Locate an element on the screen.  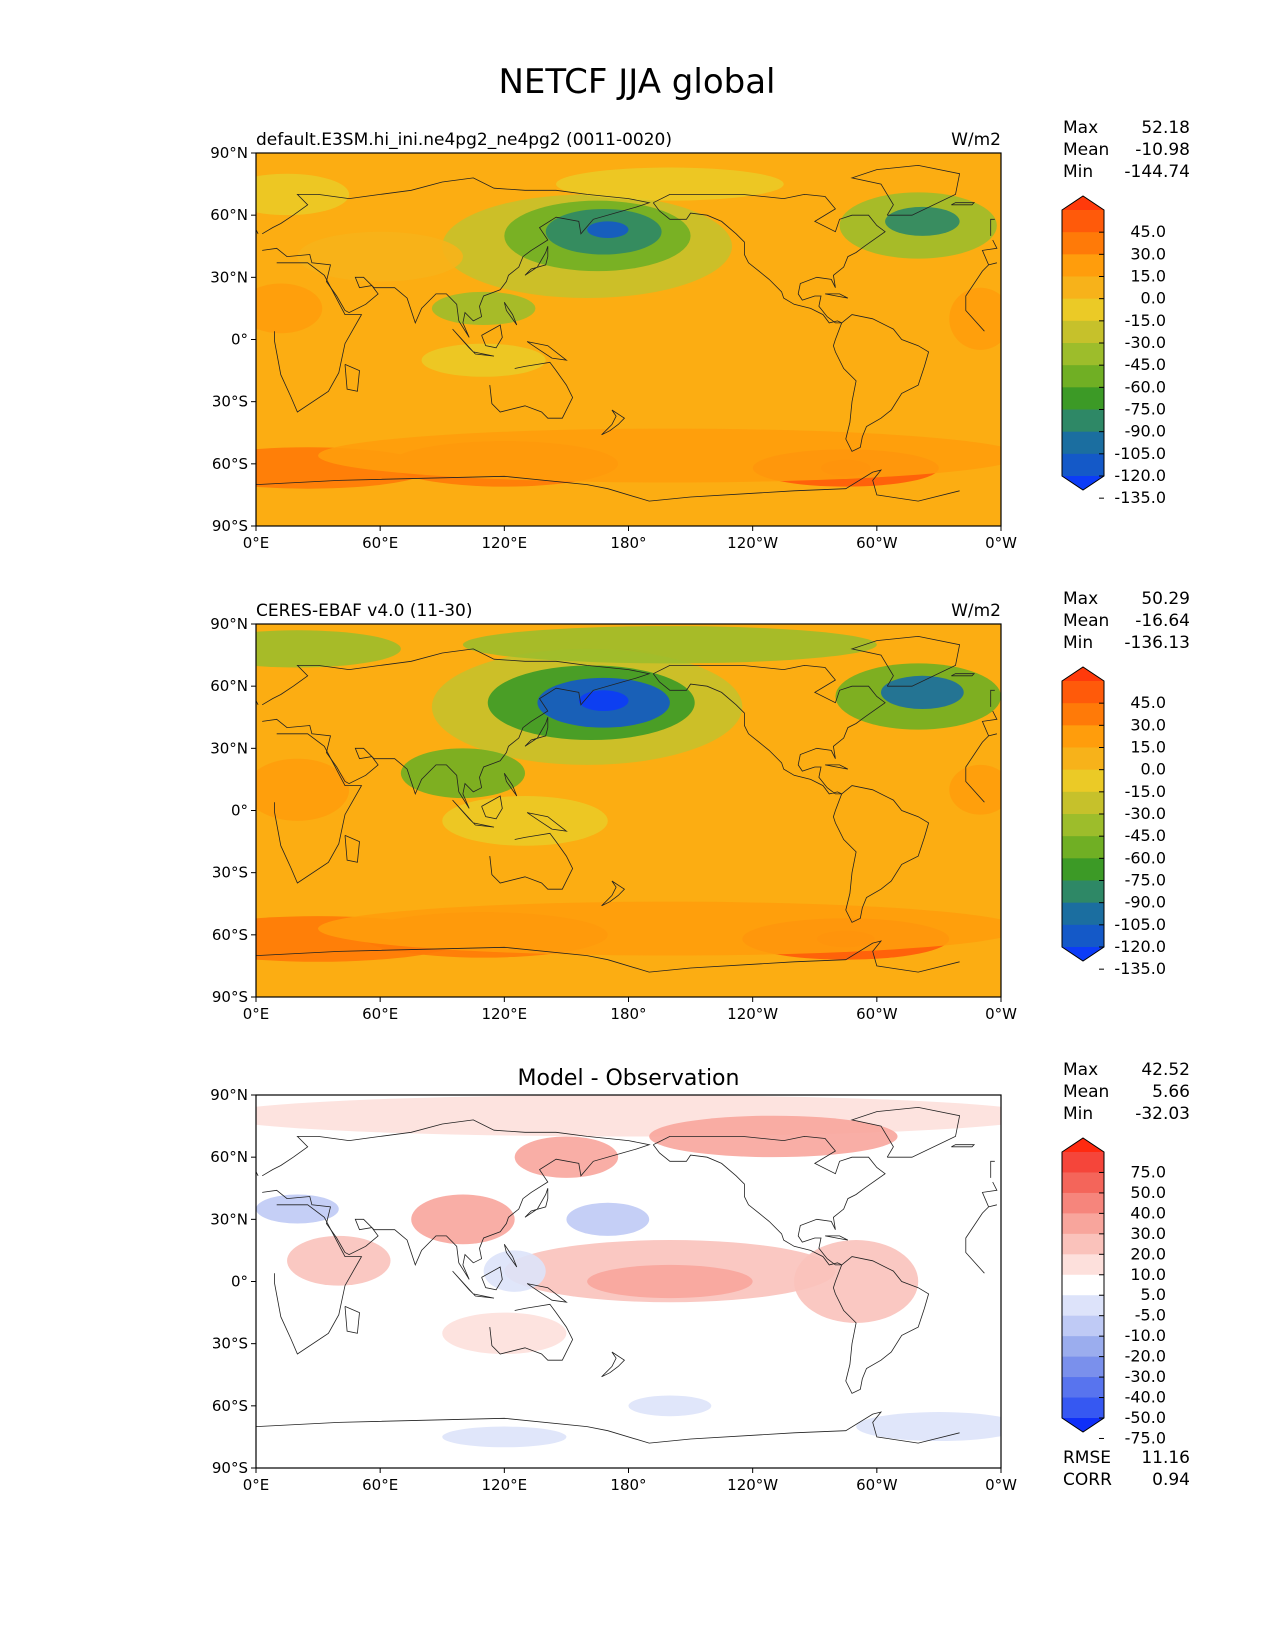
colorbar-extend-bottom is located at coordinates (1083, 954).